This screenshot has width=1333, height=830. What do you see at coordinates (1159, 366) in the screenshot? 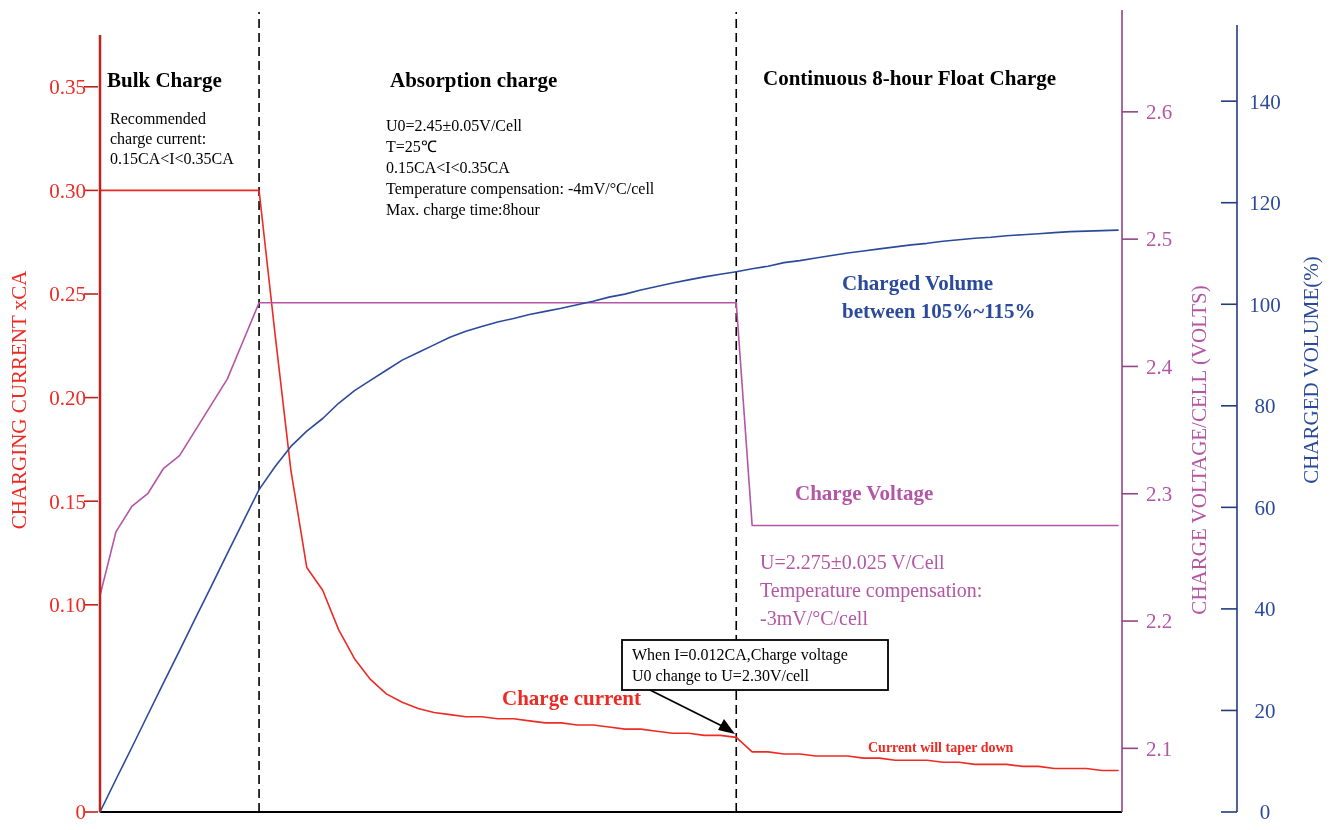
I see `y2-tick-label: 2.4` at bounding box center [1159, 366].